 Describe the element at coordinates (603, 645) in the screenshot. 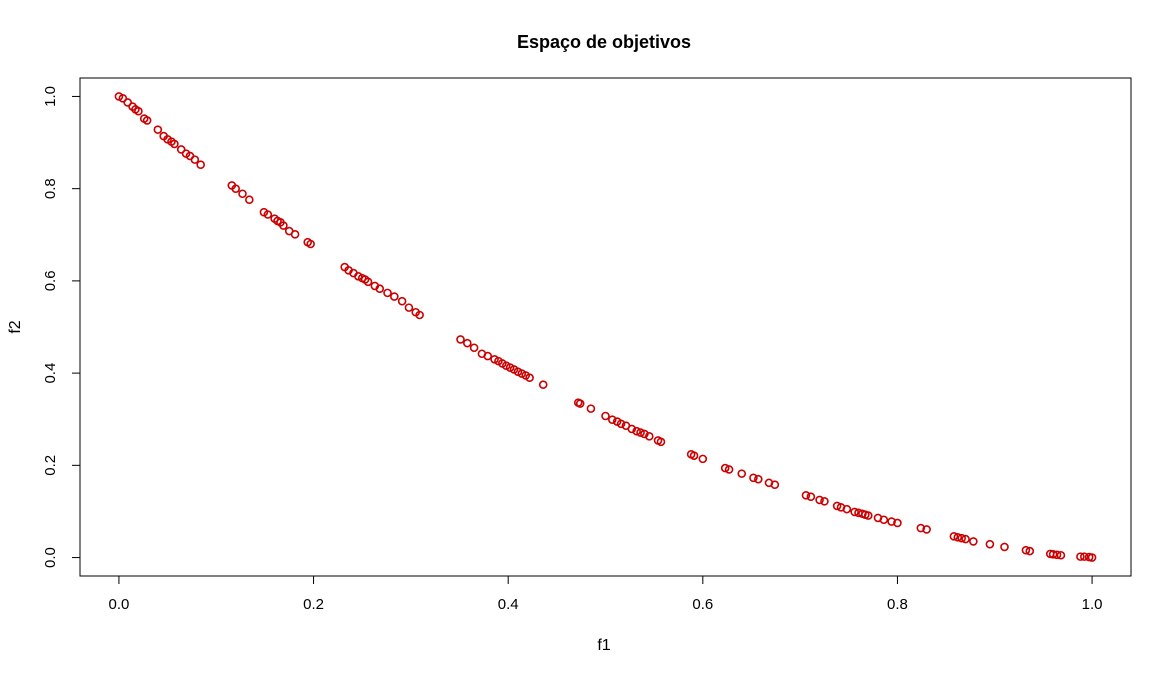

I see `x-axis-label: f1` at that location.